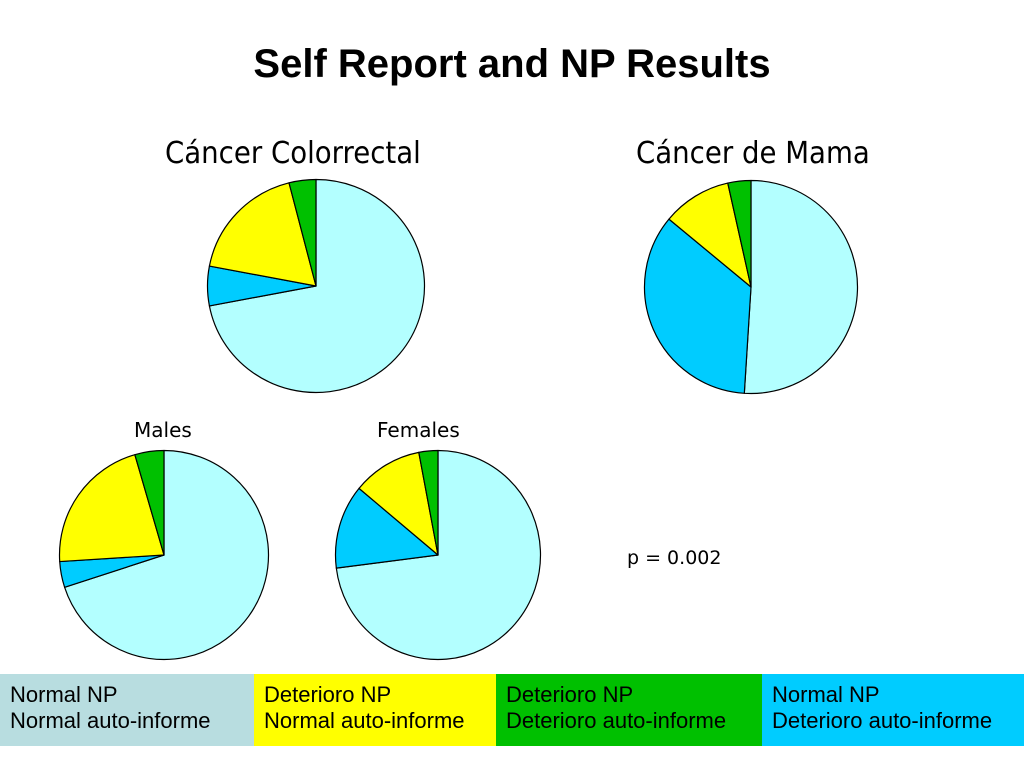 The width and height of the screenshot is (1024, 768). I want to click on chart-title-females: Females, so click(418, 430).